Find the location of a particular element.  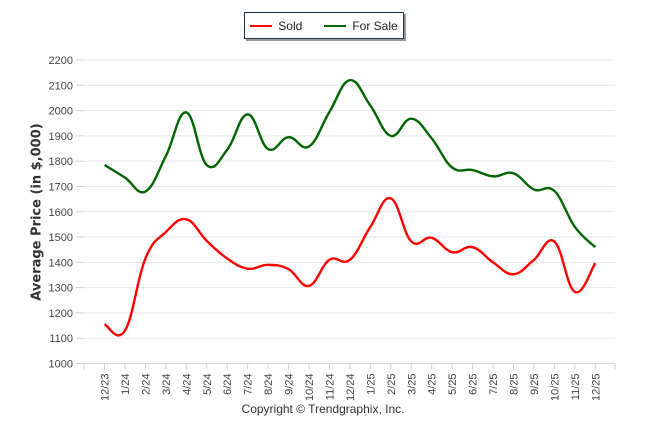

copyright-text: Copyright © Trendgraphix, Inc. is located at coordinates (323, 409).